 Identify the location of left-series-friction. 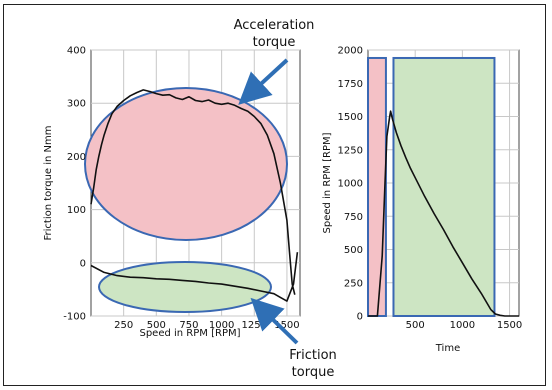
(194, 277).